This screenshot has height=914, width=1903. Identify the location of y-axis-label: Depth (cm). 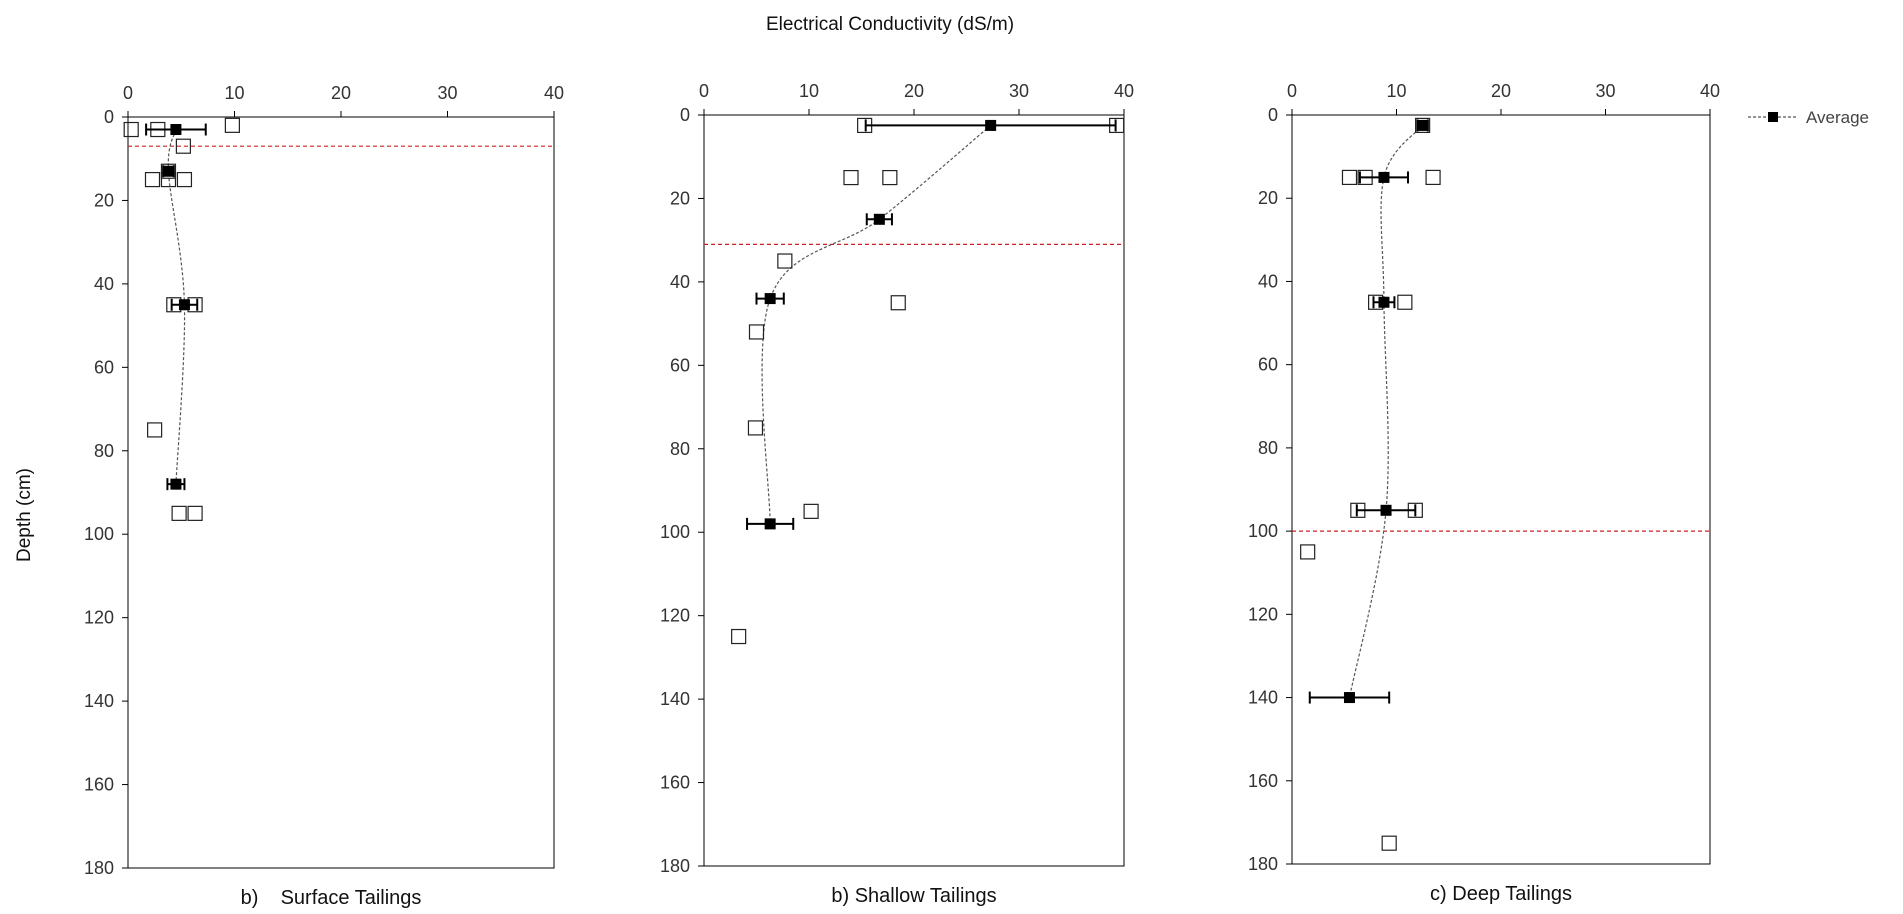
(24, 515).